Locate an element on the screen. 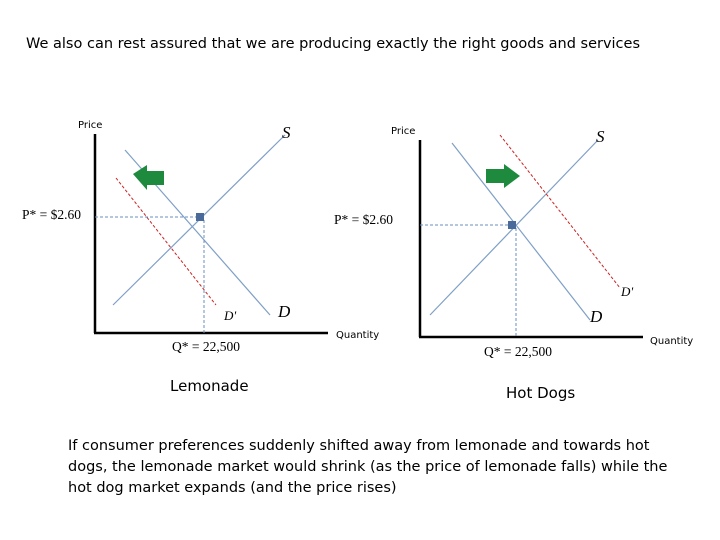  lemonade-market-title: Lemonade is located at coordinates (209, 386).